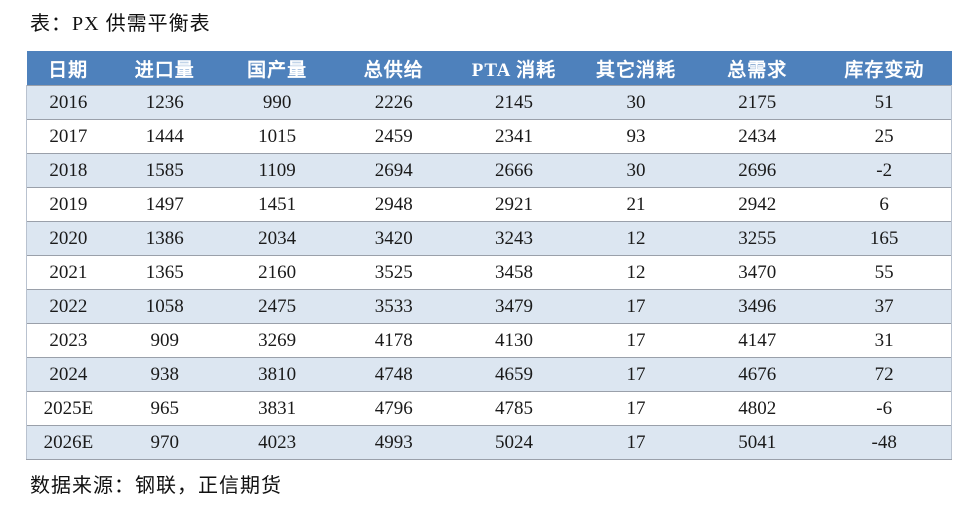 This screenshot has width=976, height=509. Describe the element at coordinates (636, 204) in the screenshot. I see `value-cell: 21` at that location.